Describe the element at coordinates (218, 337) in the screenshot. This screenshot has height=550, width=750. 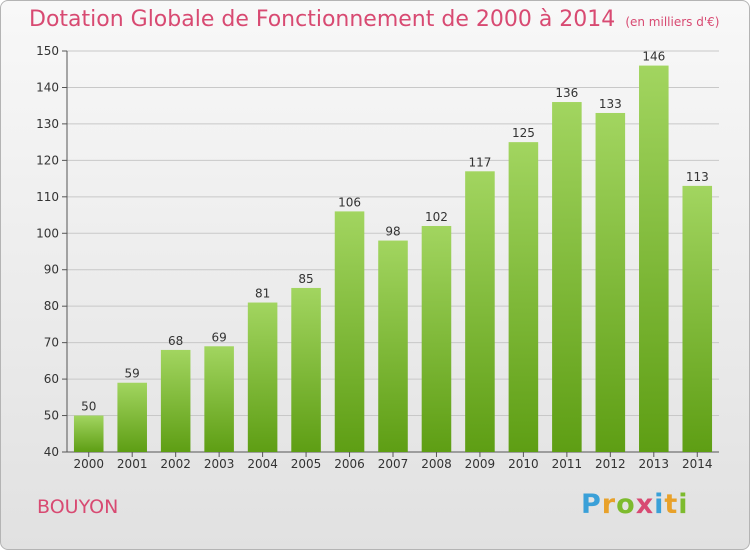
I see `data-label: 69` at that location.